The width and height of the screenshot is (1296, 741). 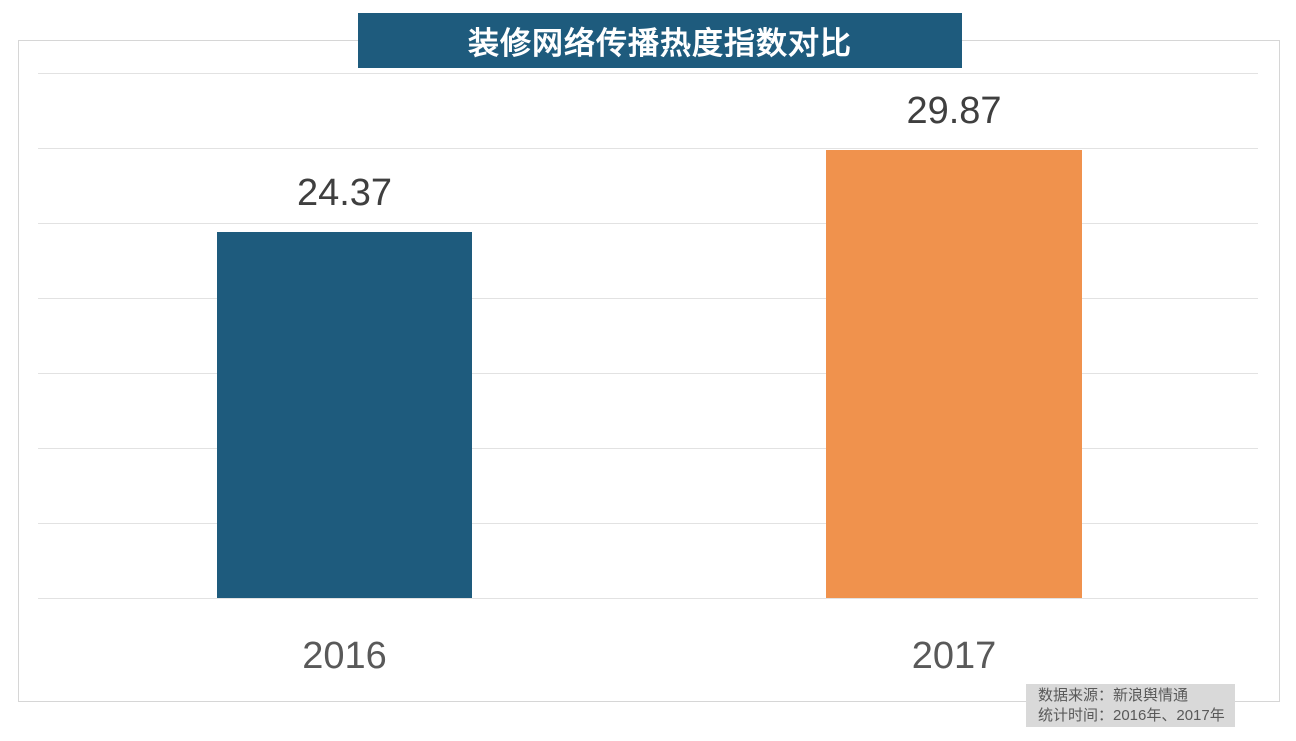 I want to click on bar-group-2016: 24.37, so click(x=344, y=386).